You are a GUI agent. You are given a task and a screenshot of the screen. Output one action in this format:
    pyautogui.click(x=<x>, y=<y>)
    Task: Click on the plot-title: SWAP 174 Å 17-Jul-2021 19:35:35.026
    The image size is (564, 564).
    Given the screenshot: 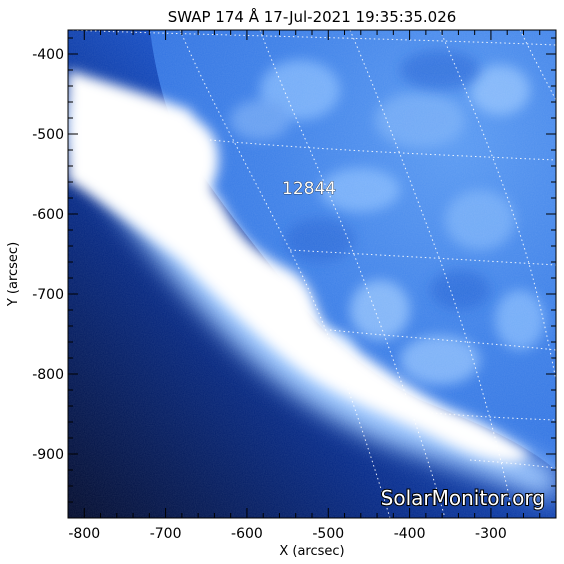 What is the action you would take?
    pyautogui.click(x=312, y=16)
    